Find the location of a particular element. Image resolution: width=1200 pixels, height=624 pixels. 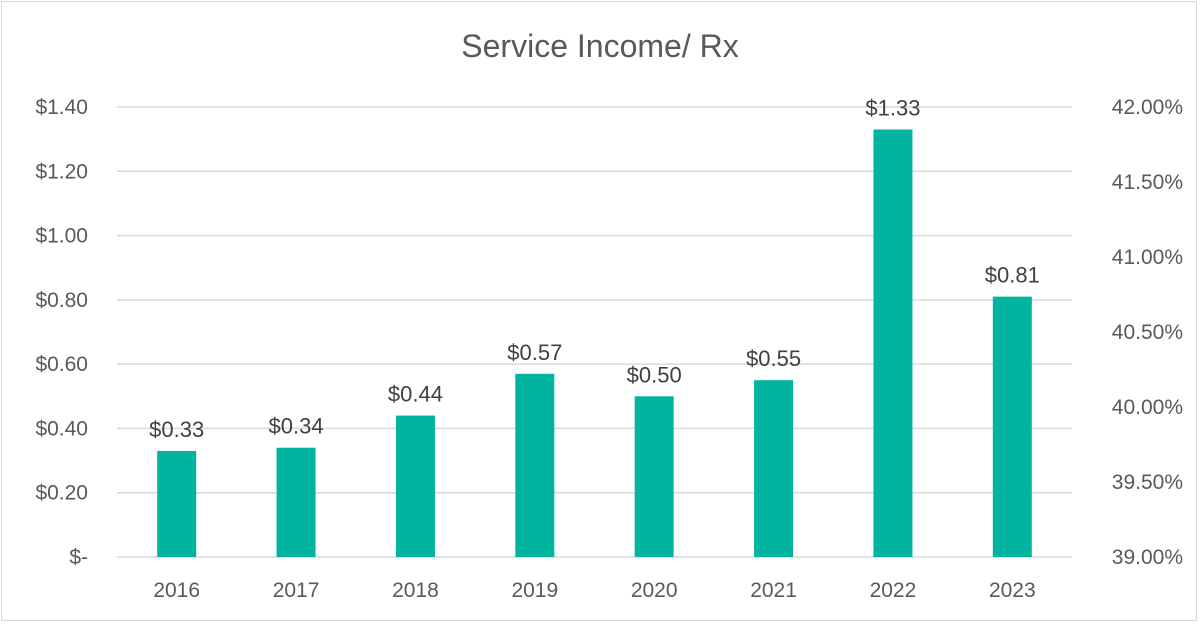

x-tick-label-2016: 2016 is located at coordinates (176, 590).